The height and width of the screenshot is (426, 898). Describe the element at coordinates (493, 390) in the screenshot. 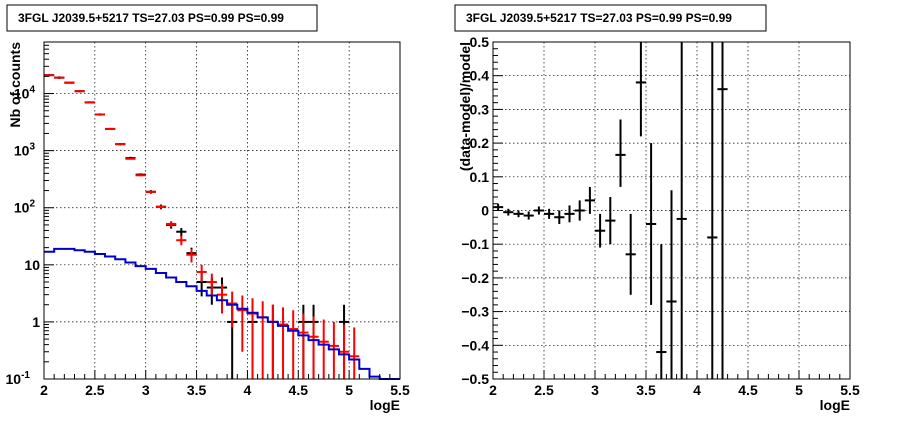

I see `residual-x-tick-label: 2` at that location.